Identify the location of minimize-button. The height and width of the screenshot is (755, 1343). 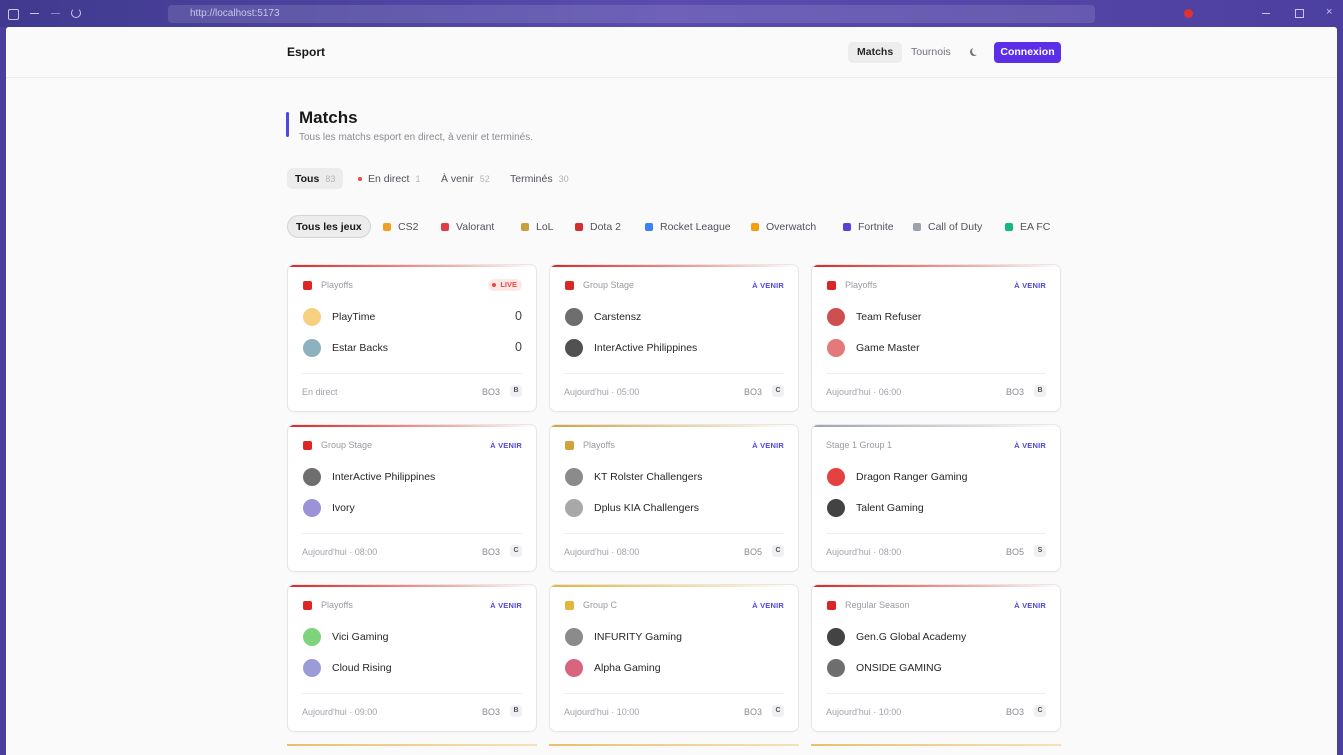
(1266, 13).